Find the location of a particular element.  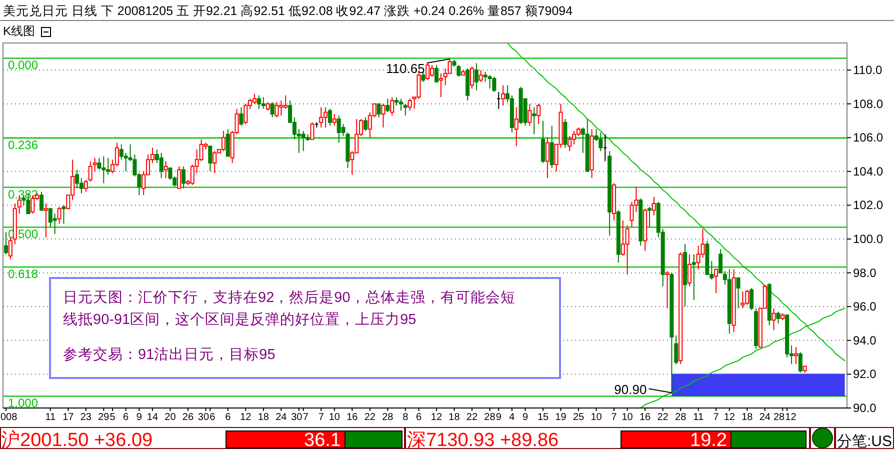

annotation: 110.65 is located at coordinates (405, 68).